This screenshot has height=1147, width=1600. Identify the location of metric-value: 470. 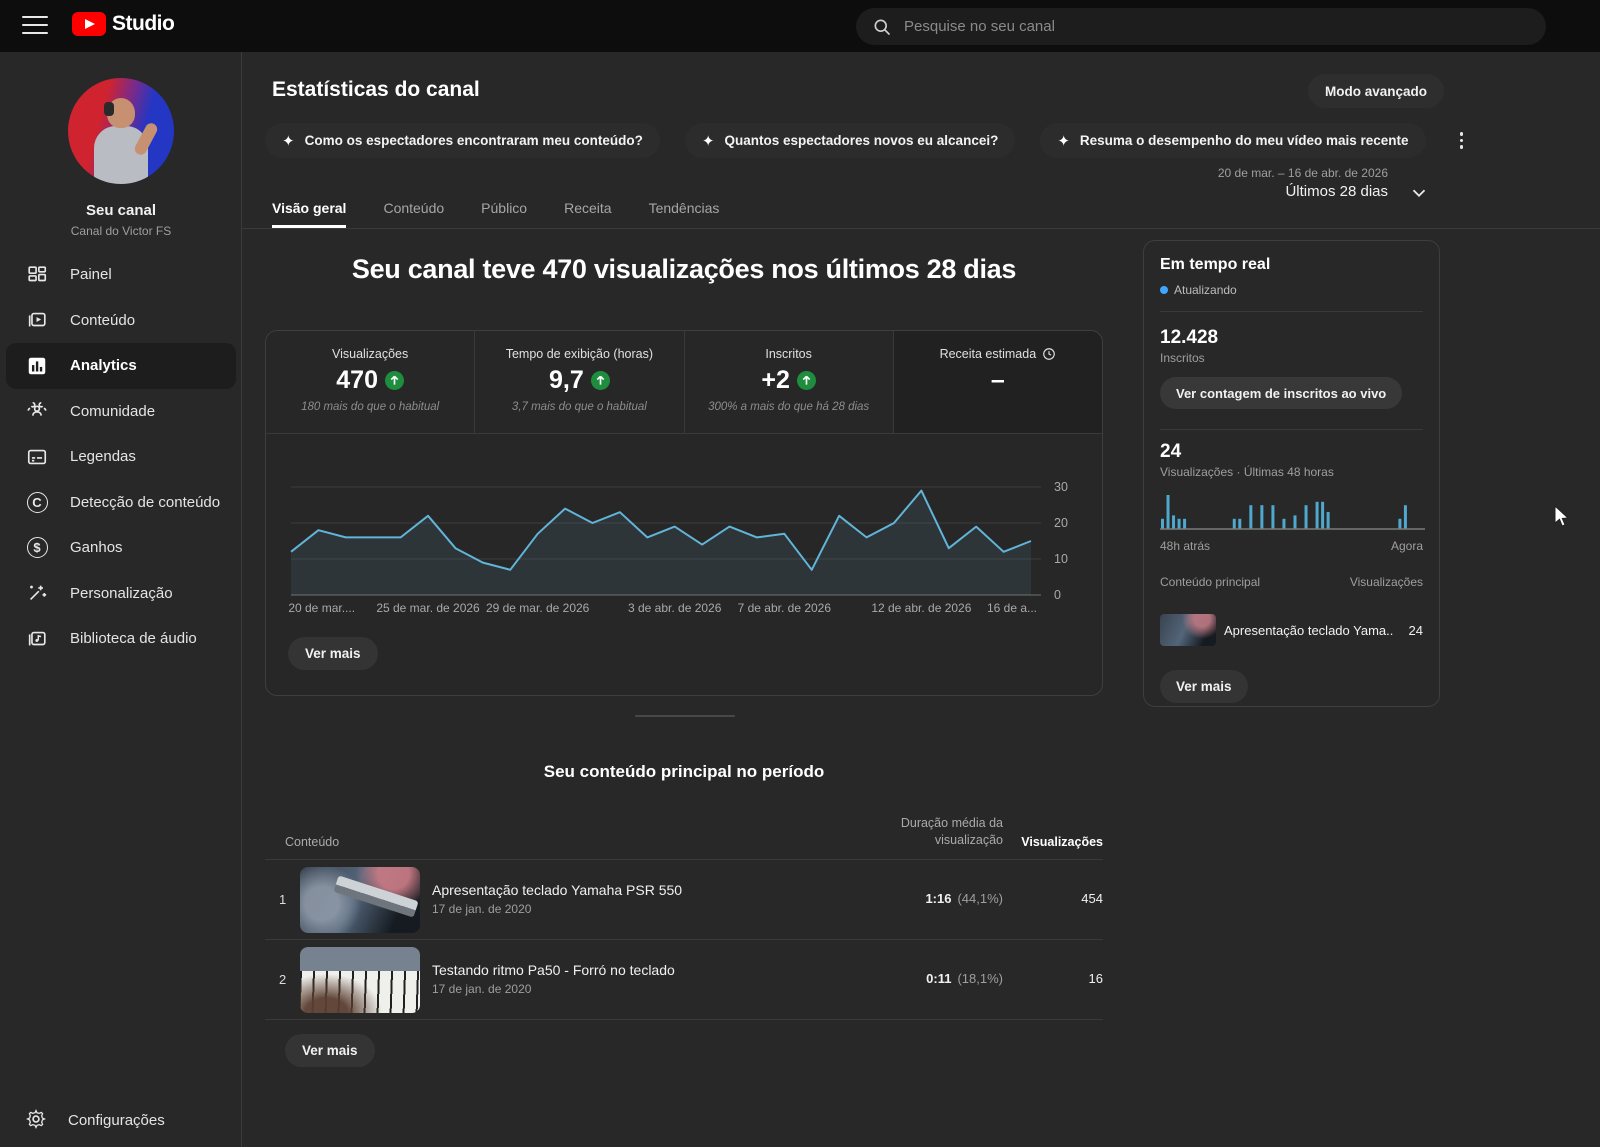
(357, 380).